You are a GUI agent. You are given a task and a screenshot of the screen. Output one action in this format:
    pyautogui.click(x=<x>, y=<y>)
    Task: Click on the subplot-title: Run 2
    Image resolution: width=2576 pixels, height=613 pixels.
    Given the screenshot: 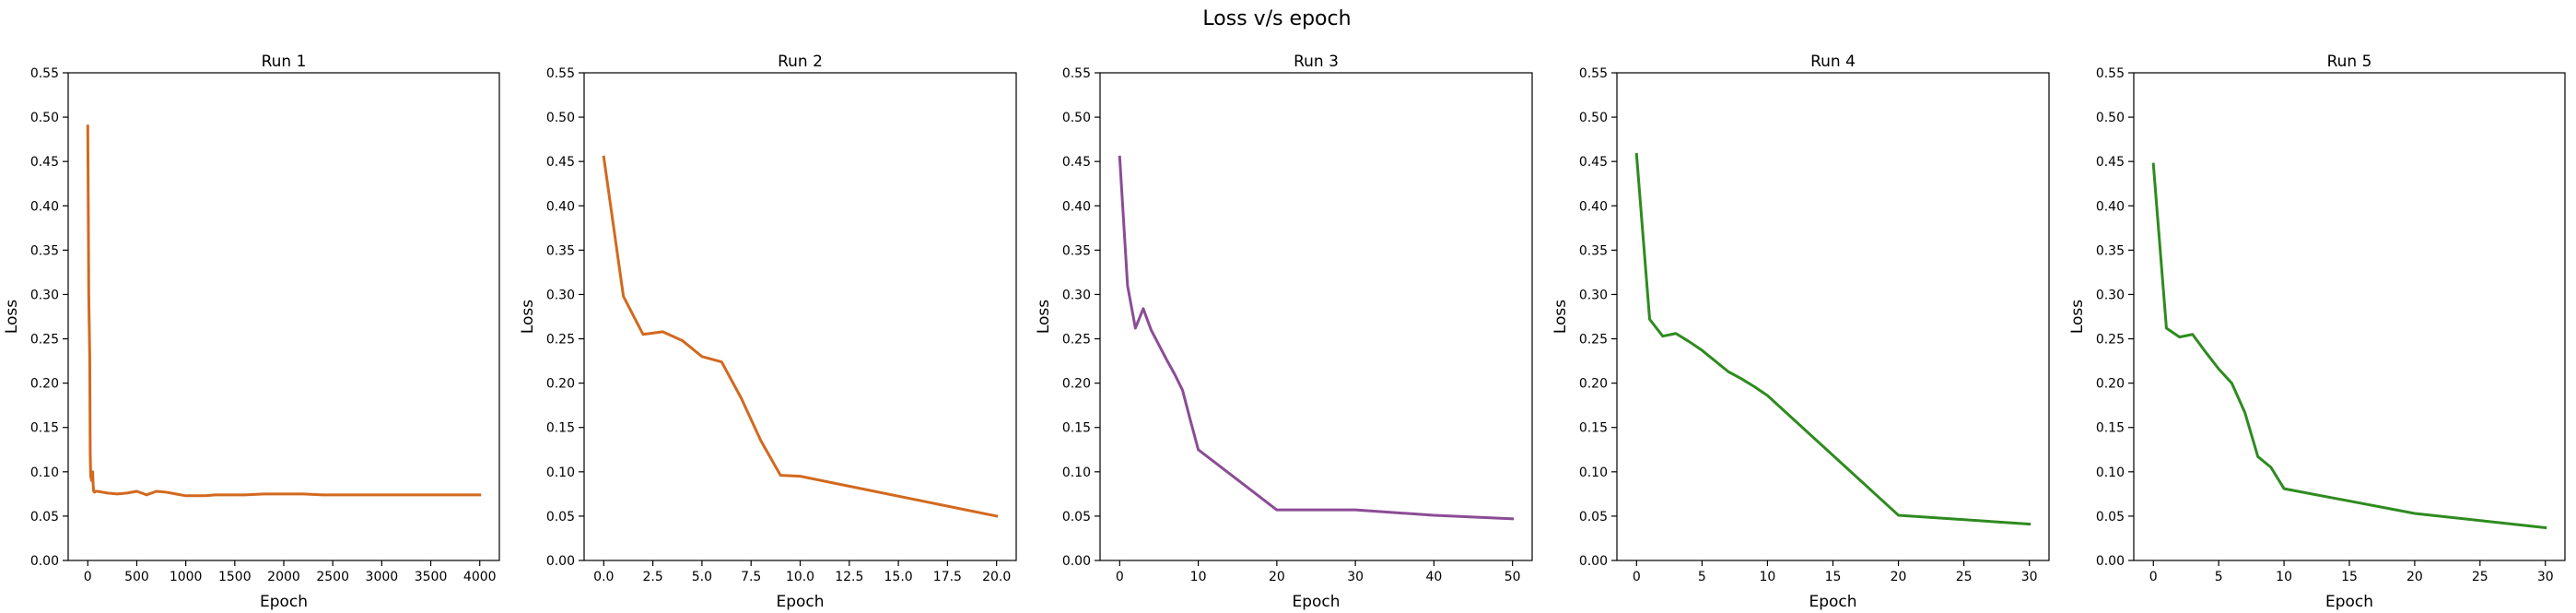 What is the action you would take?
    pyautogui.click(x=800, y=62)
    